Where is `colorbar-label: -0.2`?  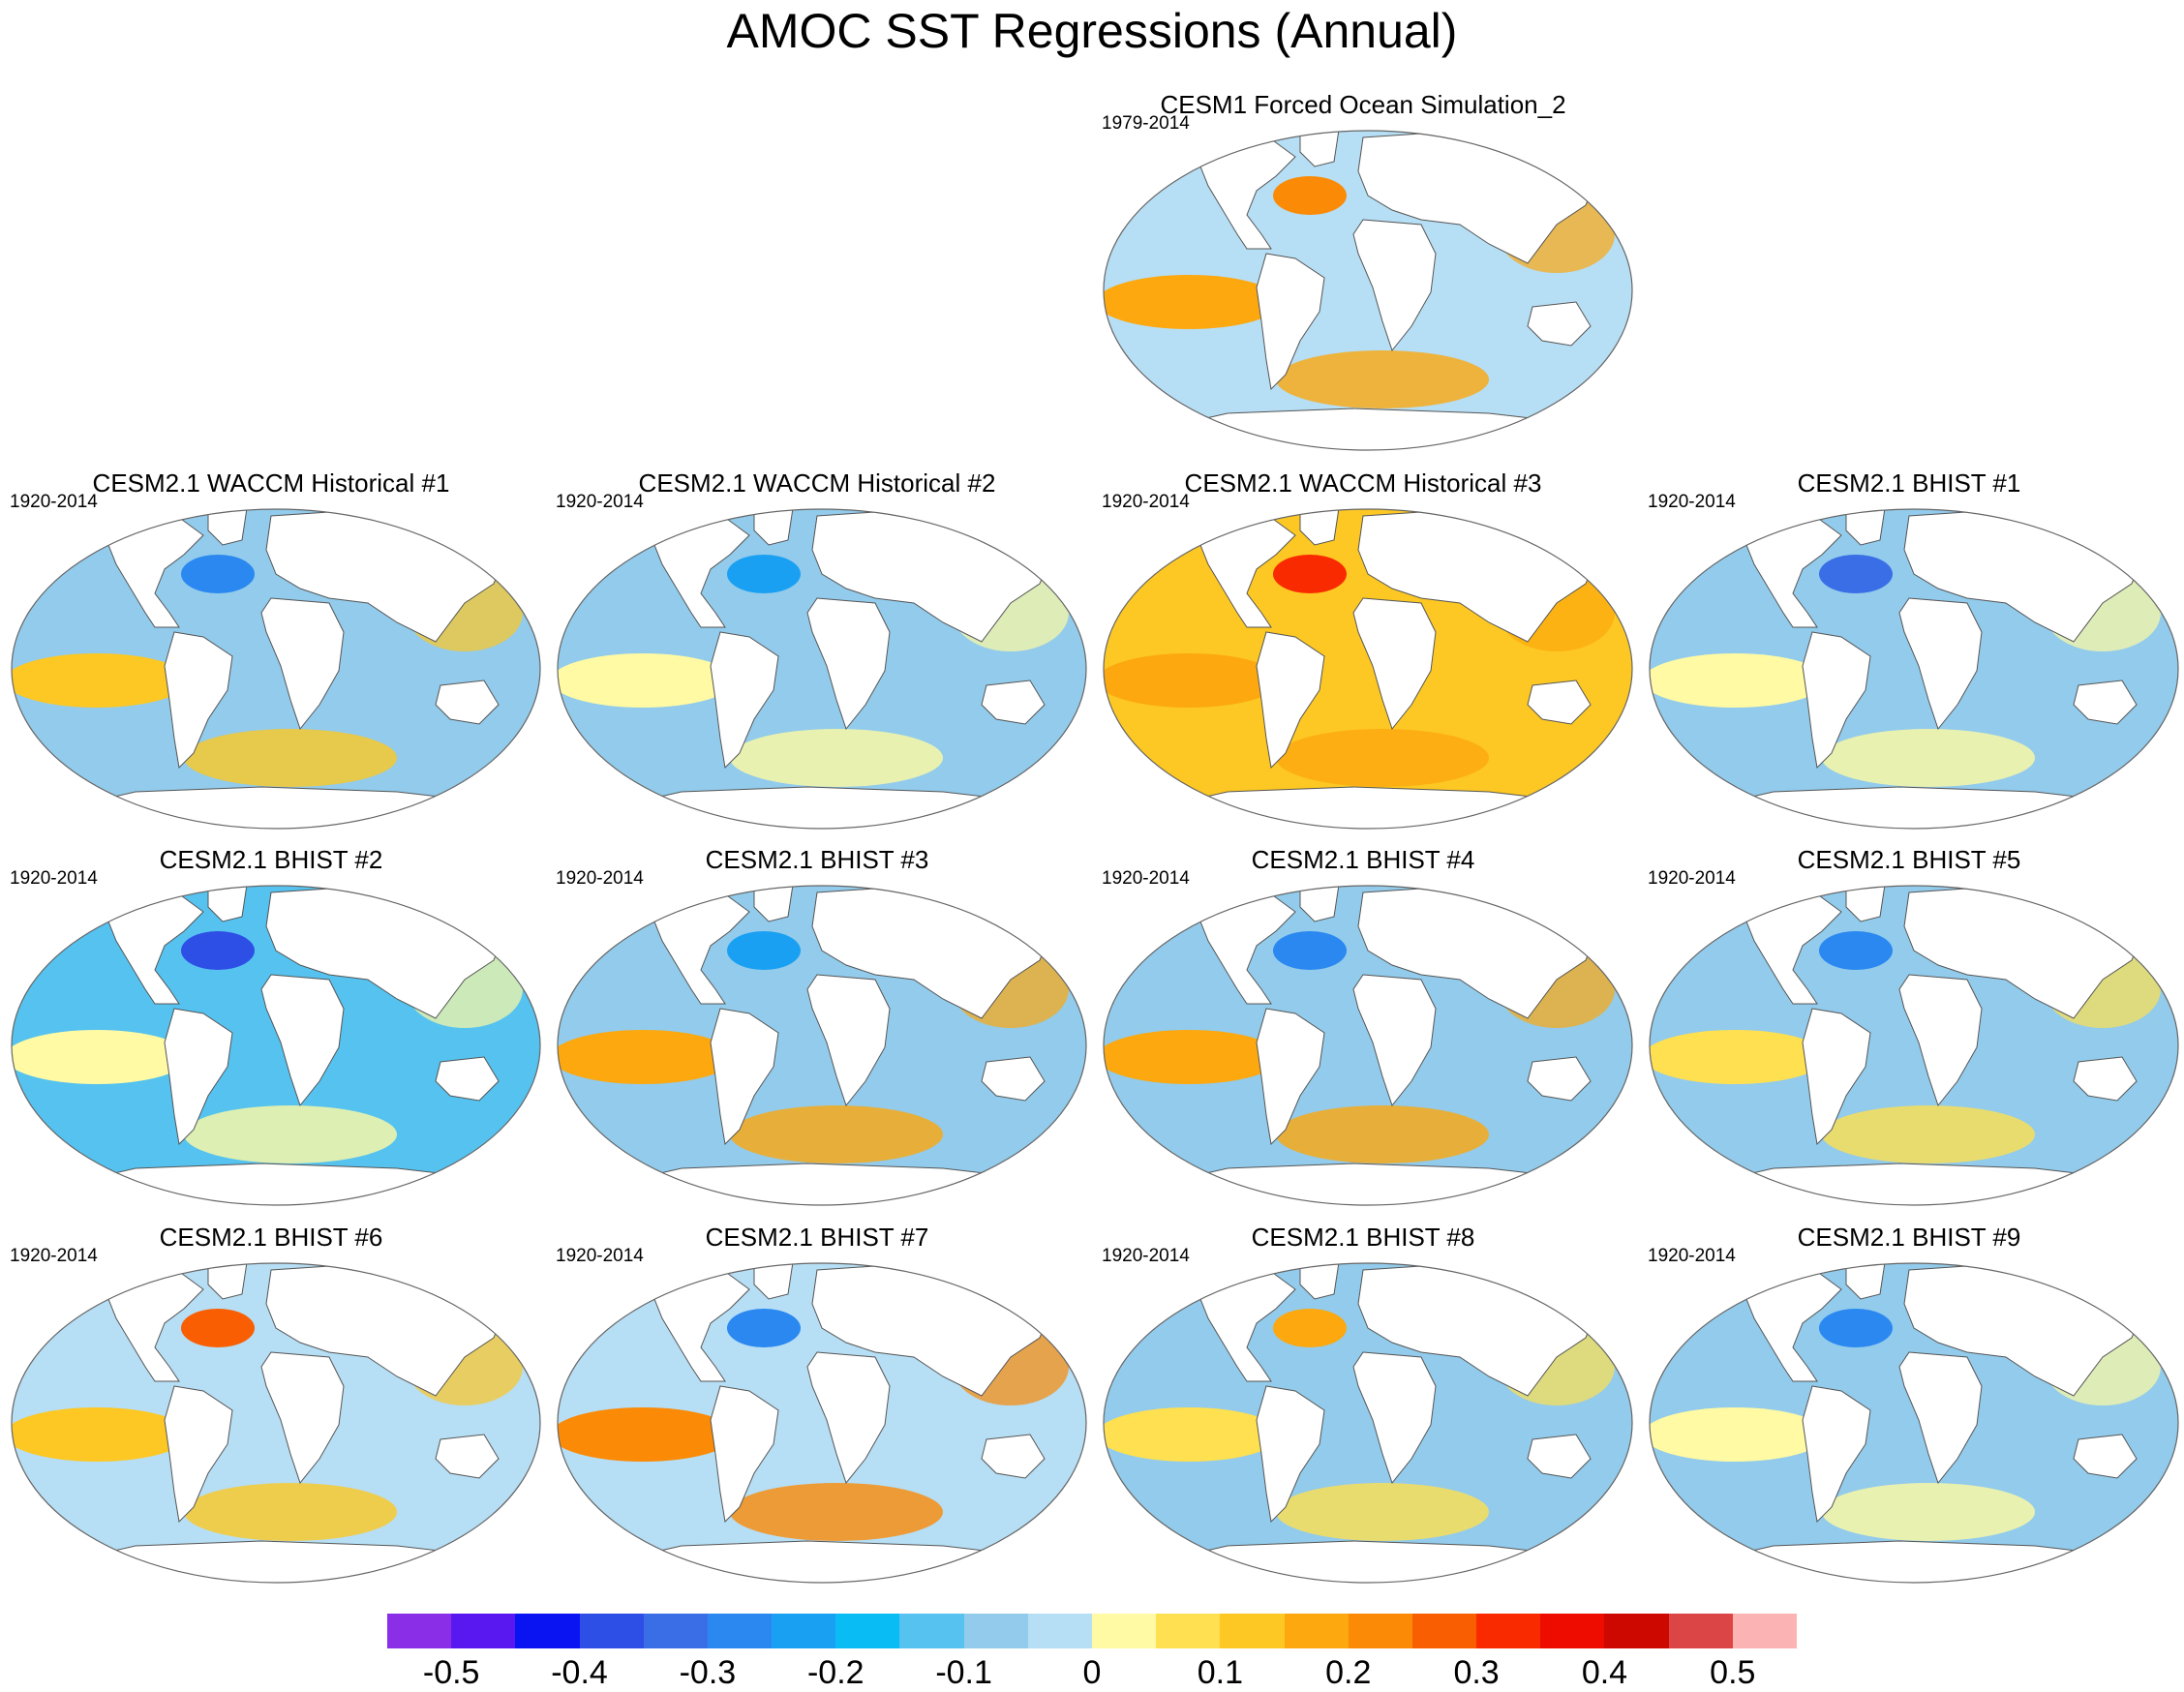
colorbar-label: -0.2 is located at coordinates (835, 1673).